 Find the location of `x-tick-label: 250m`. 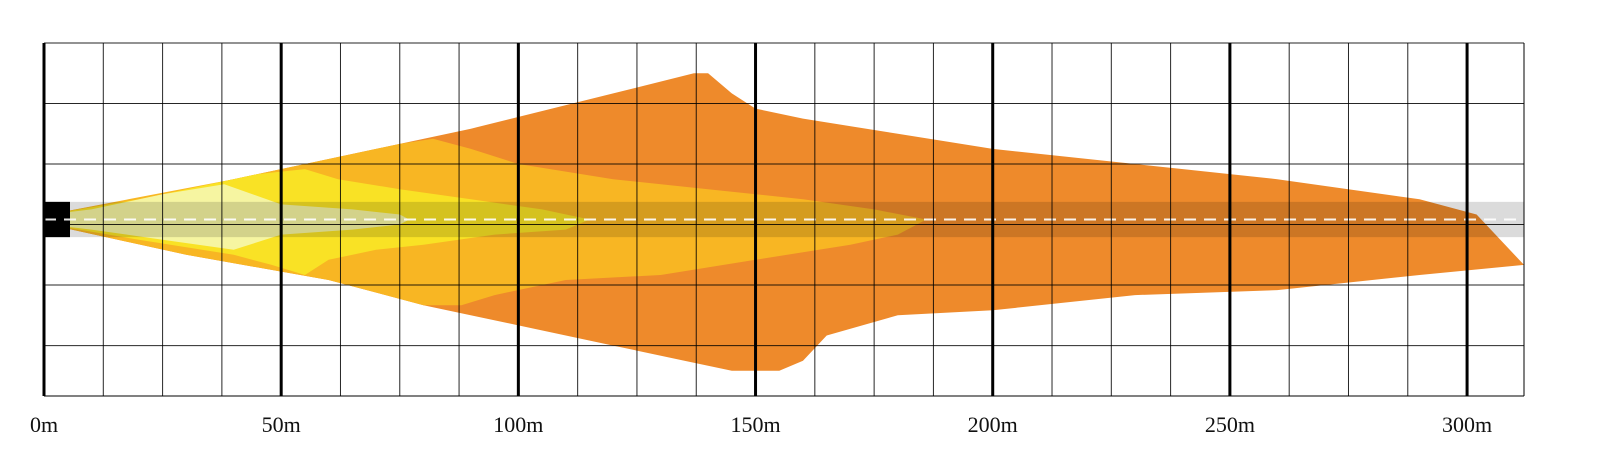

x-tick-label: 250m is located at coordinates (1230, 424).